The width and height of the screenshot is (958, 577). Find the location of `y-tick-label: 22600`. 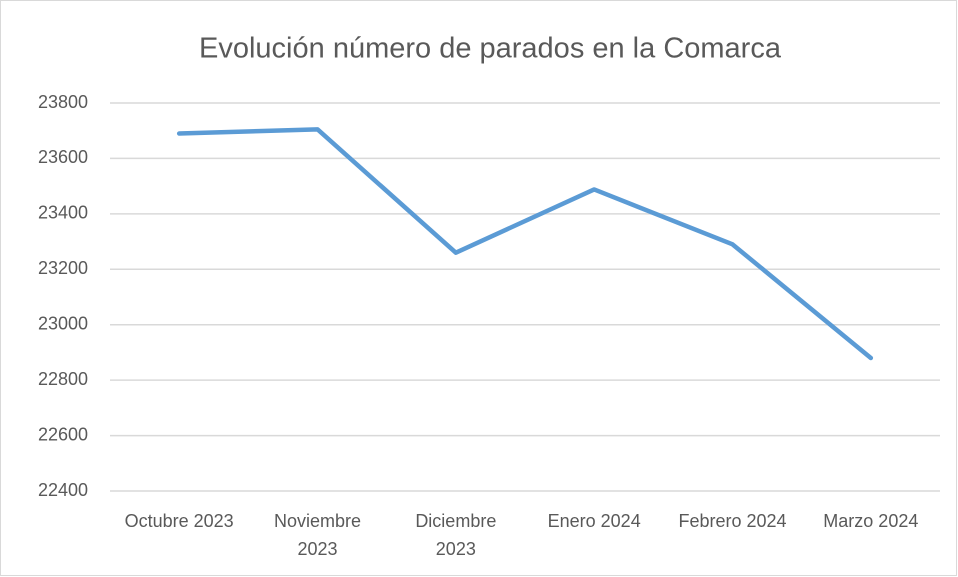

y-tick-label: 22600 is located at coordinates (63, 434).